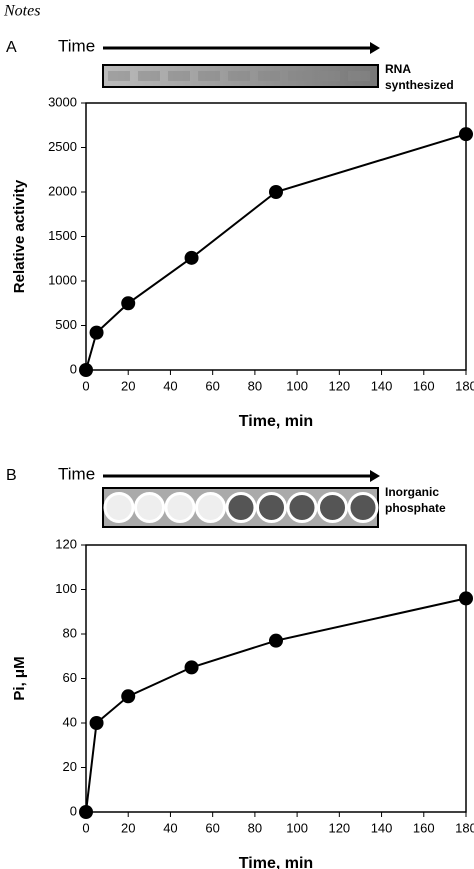  I want to click on image-label: synthesized, so click(419, 85).